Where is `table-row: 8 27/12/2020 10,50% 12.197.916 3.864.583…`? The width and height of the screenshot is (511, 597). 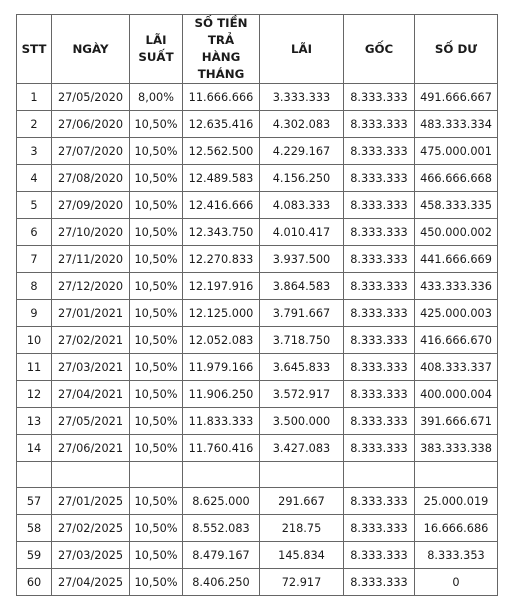
table-row: 8 27/12/2020 10,50% 12.197.916 3.864.583… is located at coordinates (257, 286).